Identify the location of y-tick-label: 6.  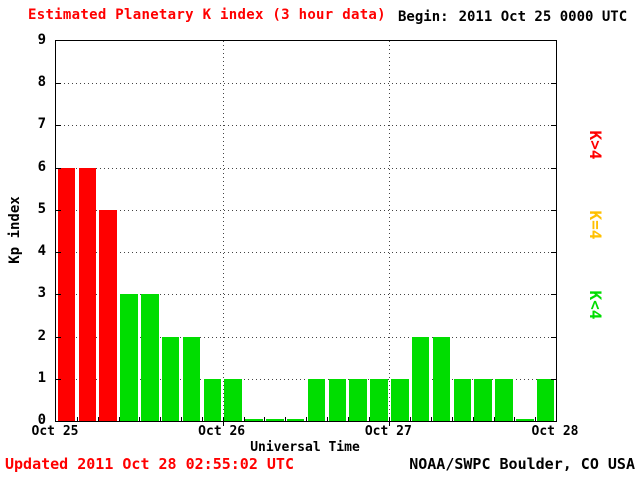
(41, 166).